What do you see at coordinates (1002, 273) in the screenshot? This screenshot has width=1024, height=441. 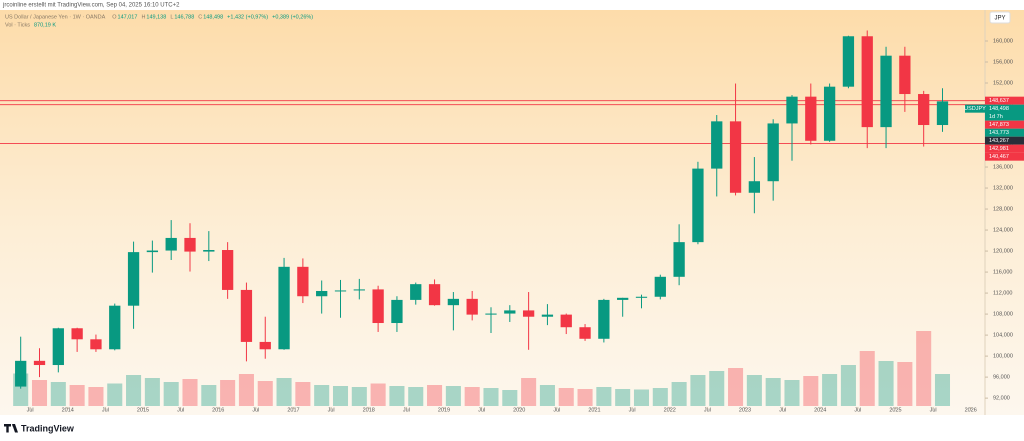 I see `y-tick-label: 116,000` at bounding box center [1002, 273].